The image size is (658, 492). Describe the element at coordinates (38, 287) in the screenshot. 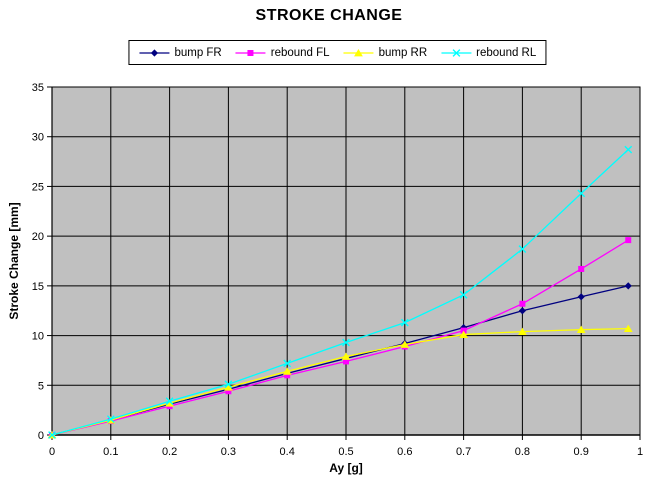

I see `y-tick-label: 15` at that location.